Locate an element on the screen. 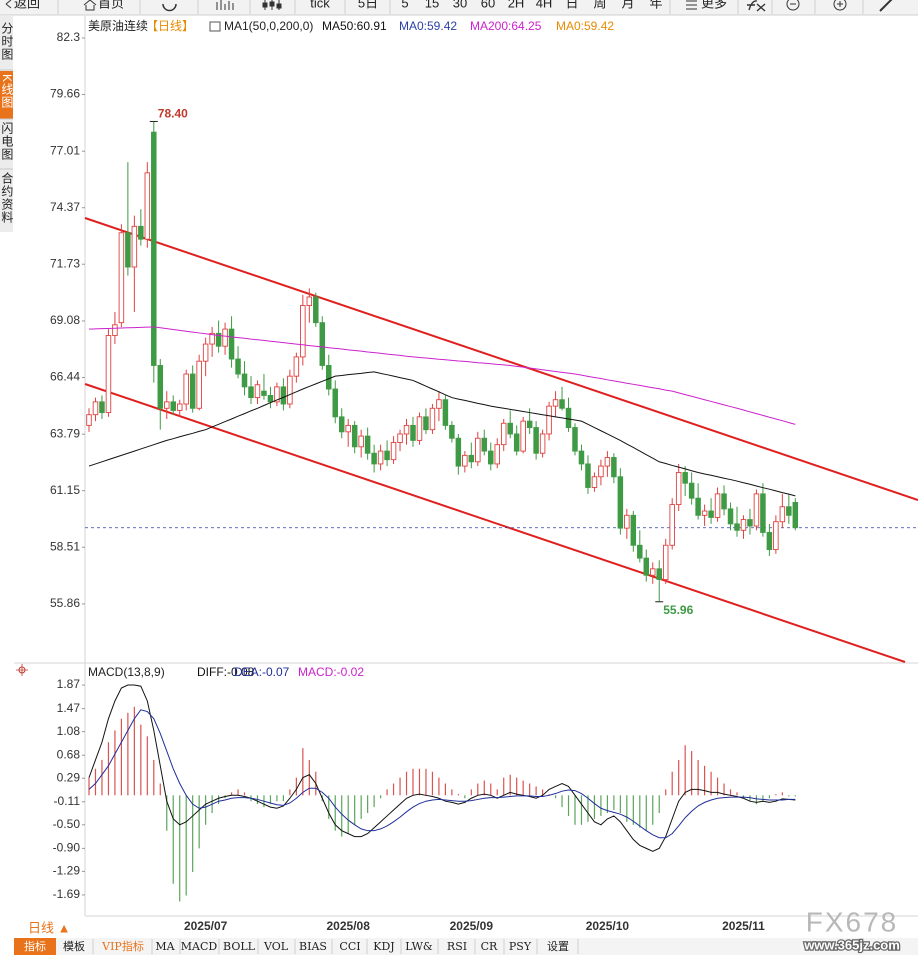  indicator-icon is located at coordinates (215, 26).